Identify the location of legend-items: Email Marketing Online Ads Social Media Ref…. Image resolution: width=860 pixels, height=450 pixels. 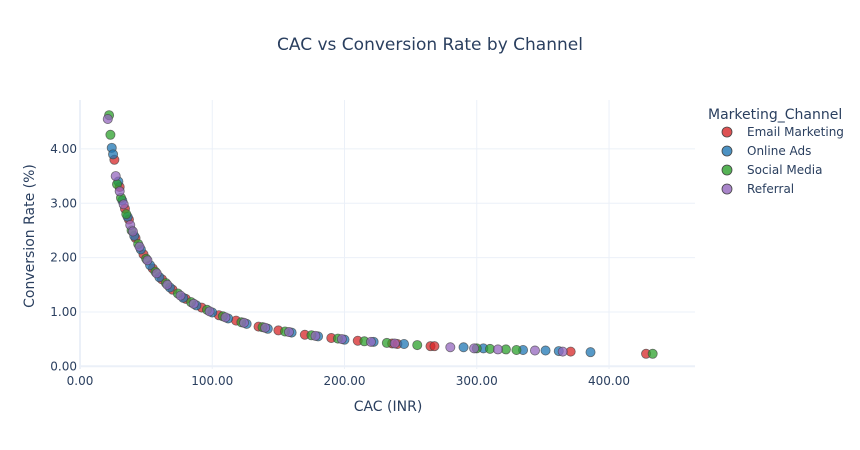
(782, 160).